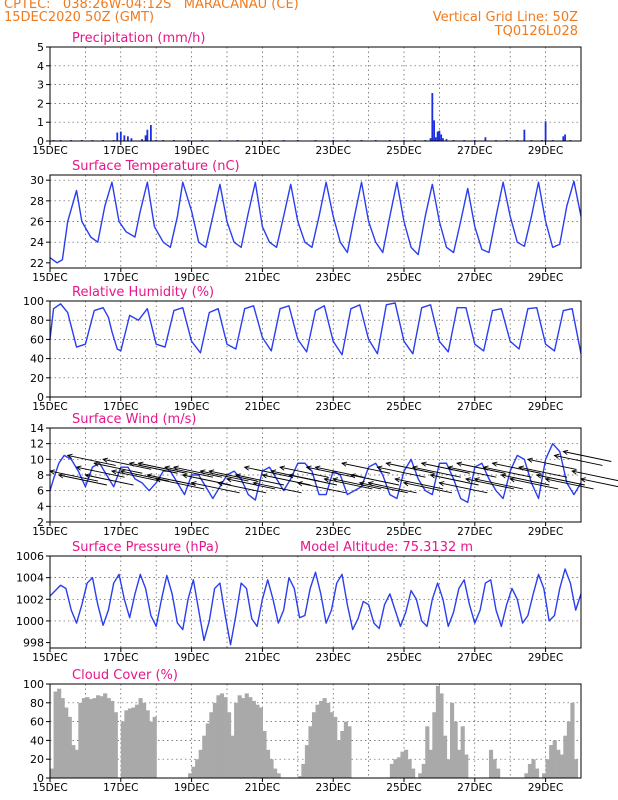 This screenshot has height=800, width=618. Describe the element at coordinates (30, 578) in the screenshot. I see `y-tick-label: 1004` at that location.